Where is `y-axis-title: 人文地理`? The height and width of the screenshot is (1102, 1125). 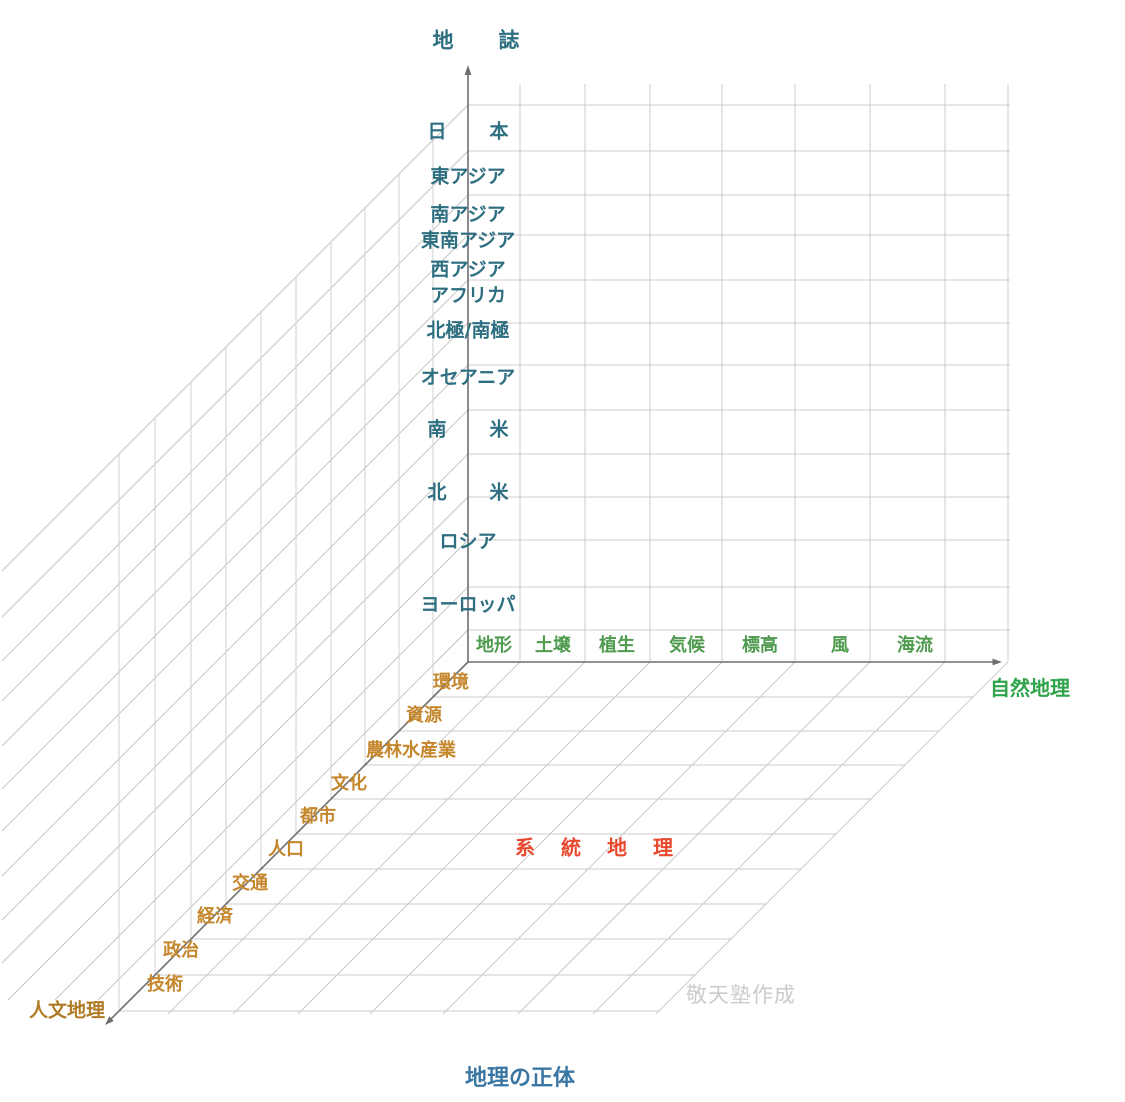 y-axis-title: 人文地理 is located at coordinates (67, 1010).